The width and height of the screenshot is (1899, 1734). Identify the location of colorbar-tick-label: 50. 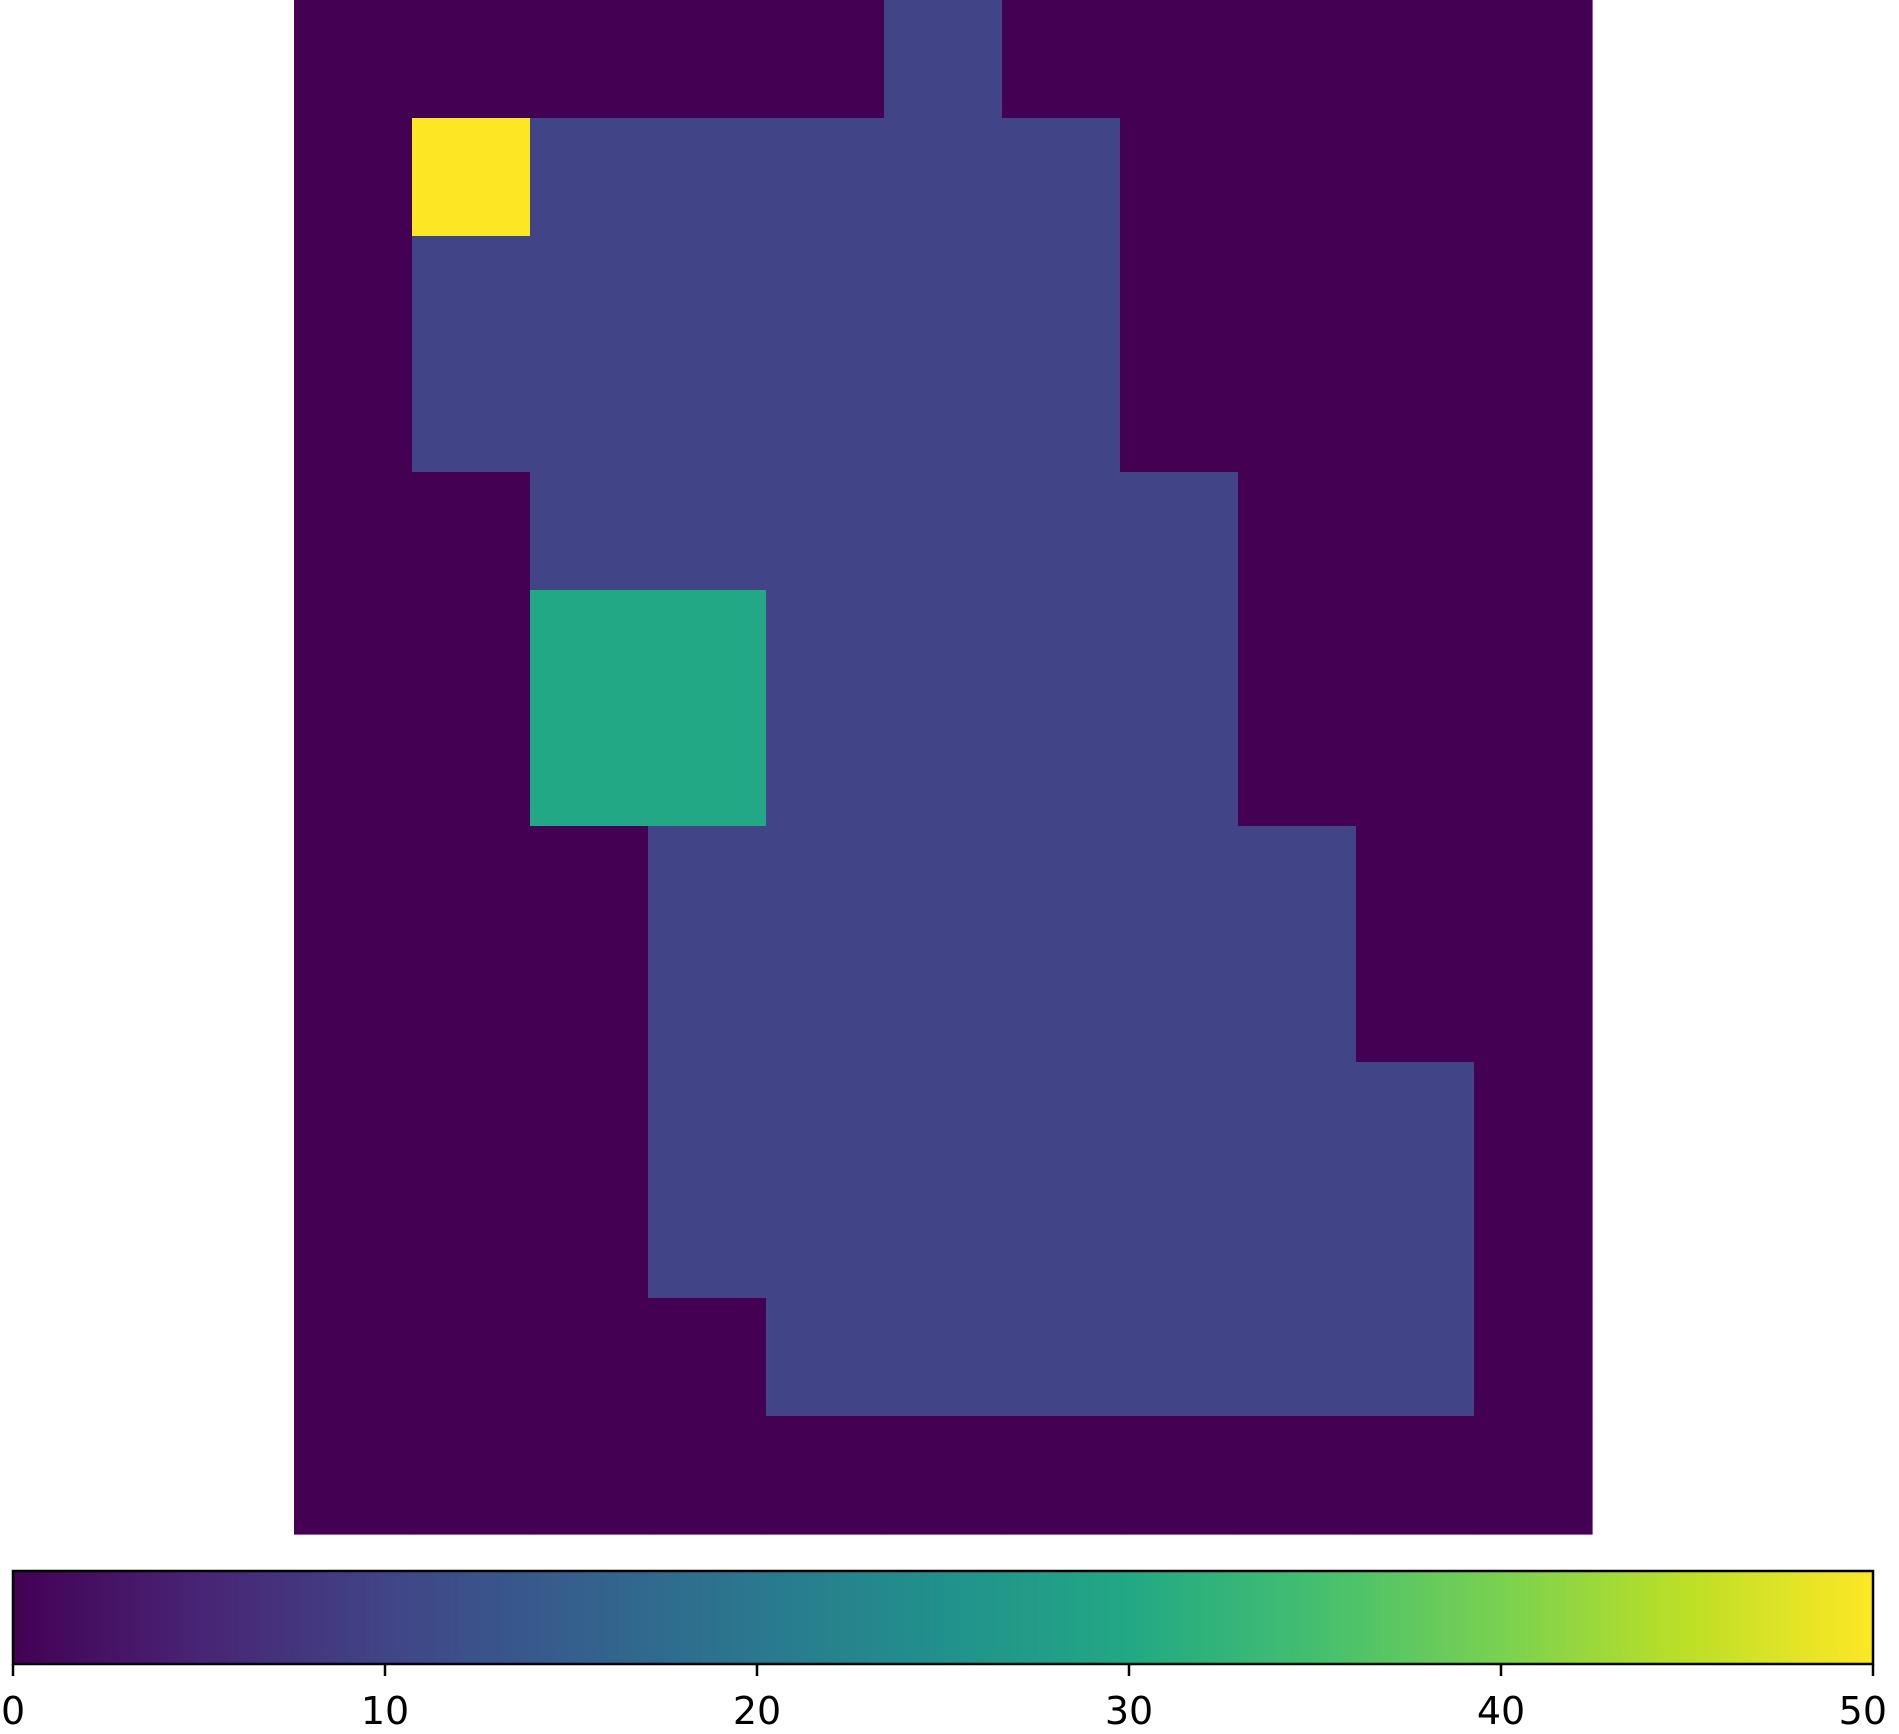
(1863, 1711).